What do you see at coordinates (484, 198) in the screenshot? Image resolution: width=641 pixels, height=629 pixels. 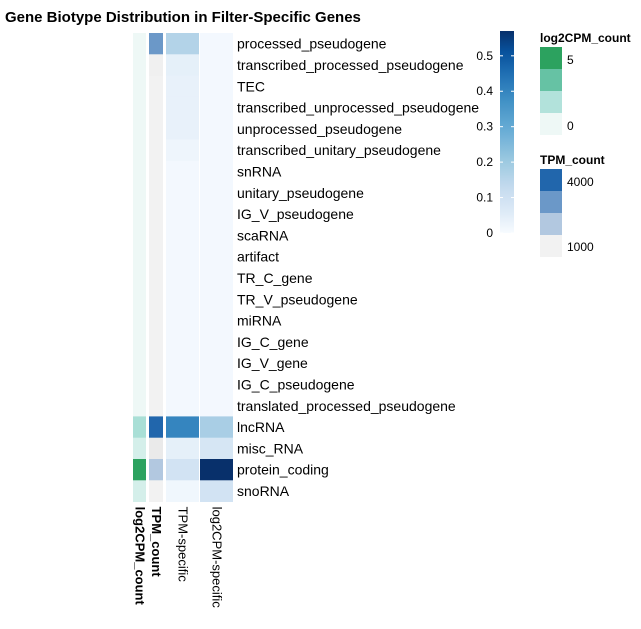 I see `colorbar-tick-label: 0.1` at bounding box center [484, 198].